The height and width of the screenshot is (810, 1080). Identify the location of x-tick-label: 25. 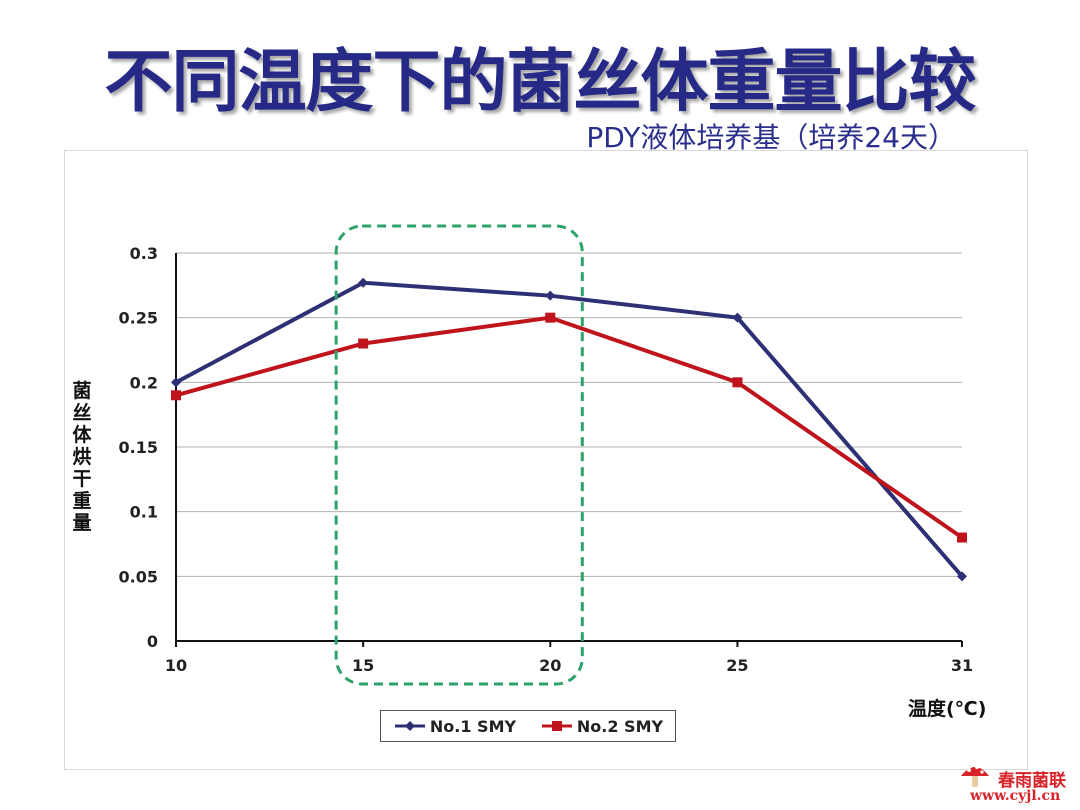
(737, 665).